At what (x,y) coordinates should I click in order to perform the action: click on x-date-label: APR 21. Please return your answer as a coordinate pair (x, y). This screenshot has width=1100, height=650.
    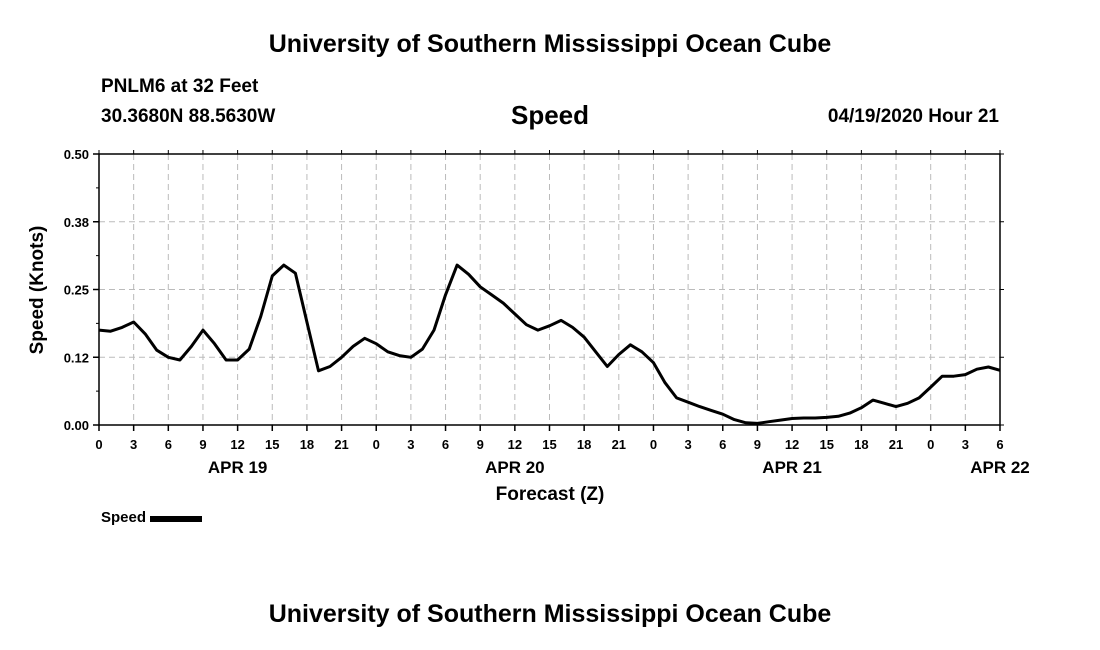
    Looking at the image, I should click on (792, 467).